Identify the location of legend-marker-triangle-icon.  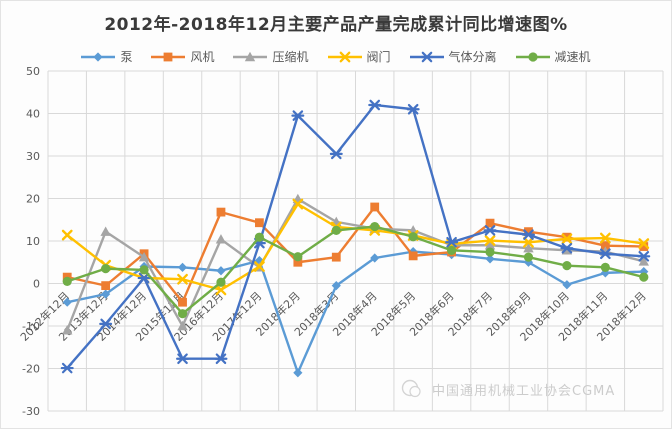
(250, 56).